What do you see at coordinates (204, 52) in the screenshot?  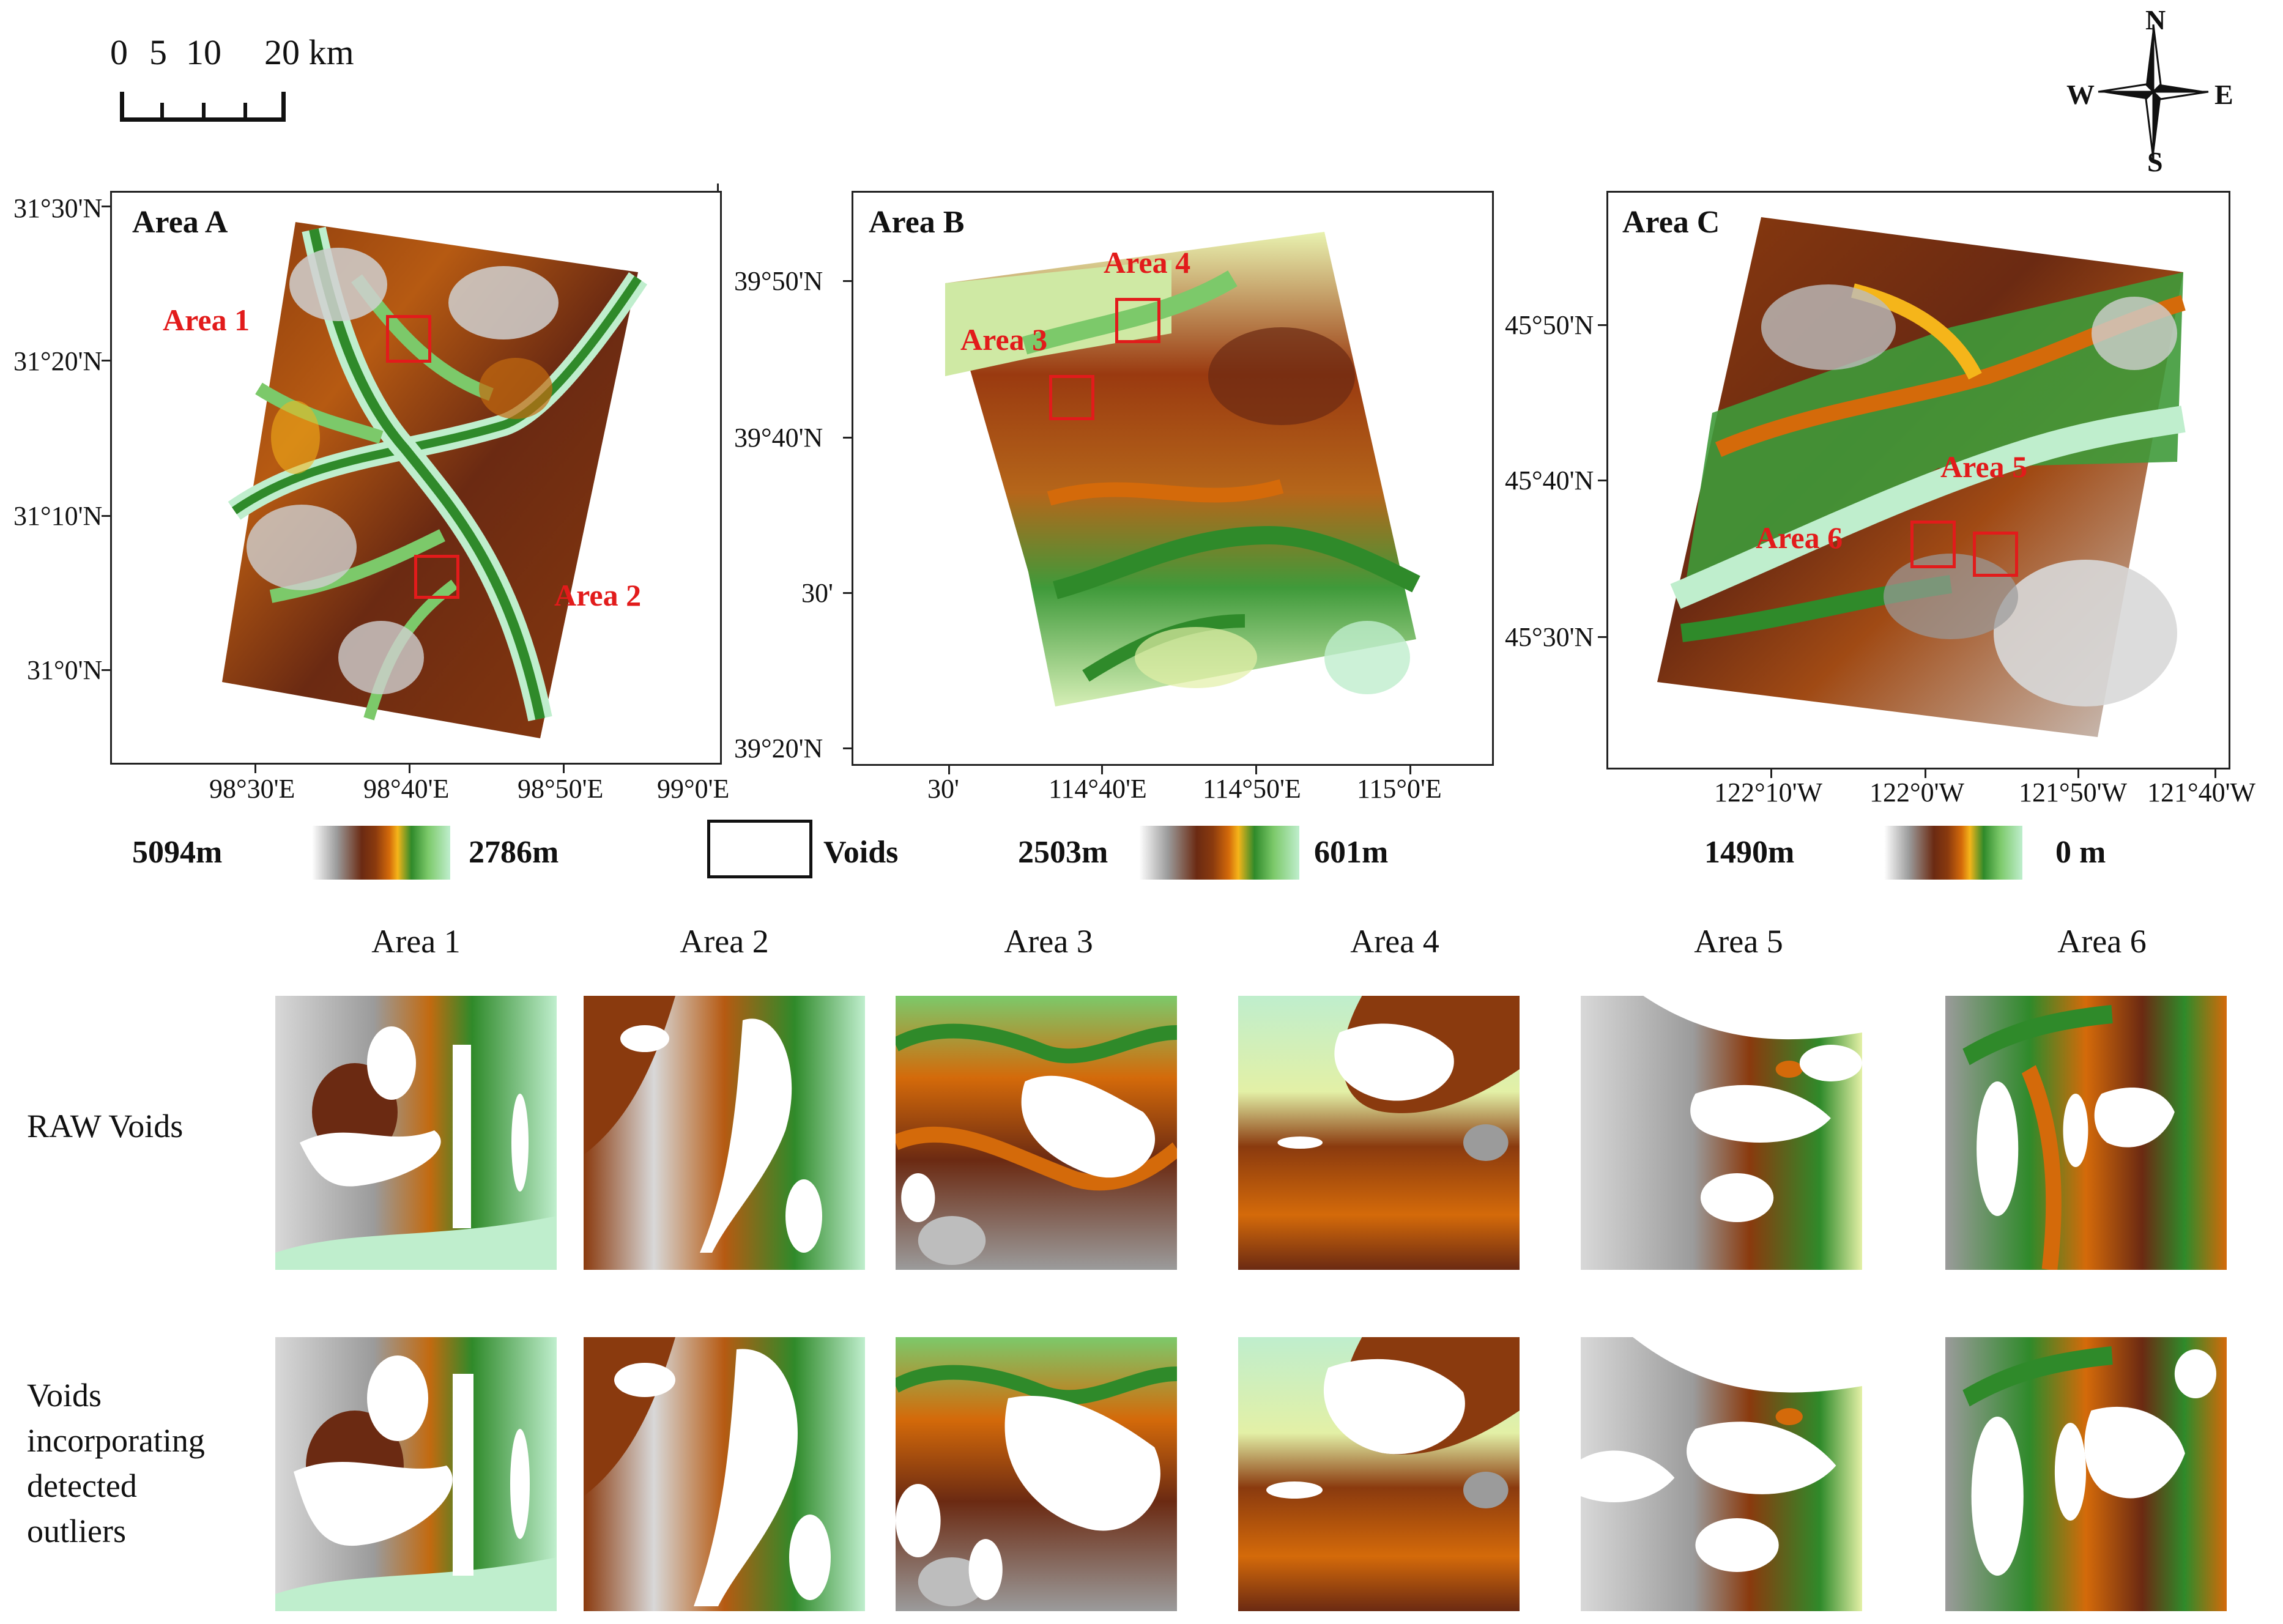 I see `scale-label-10: 10` at bounding box center [204, 52].